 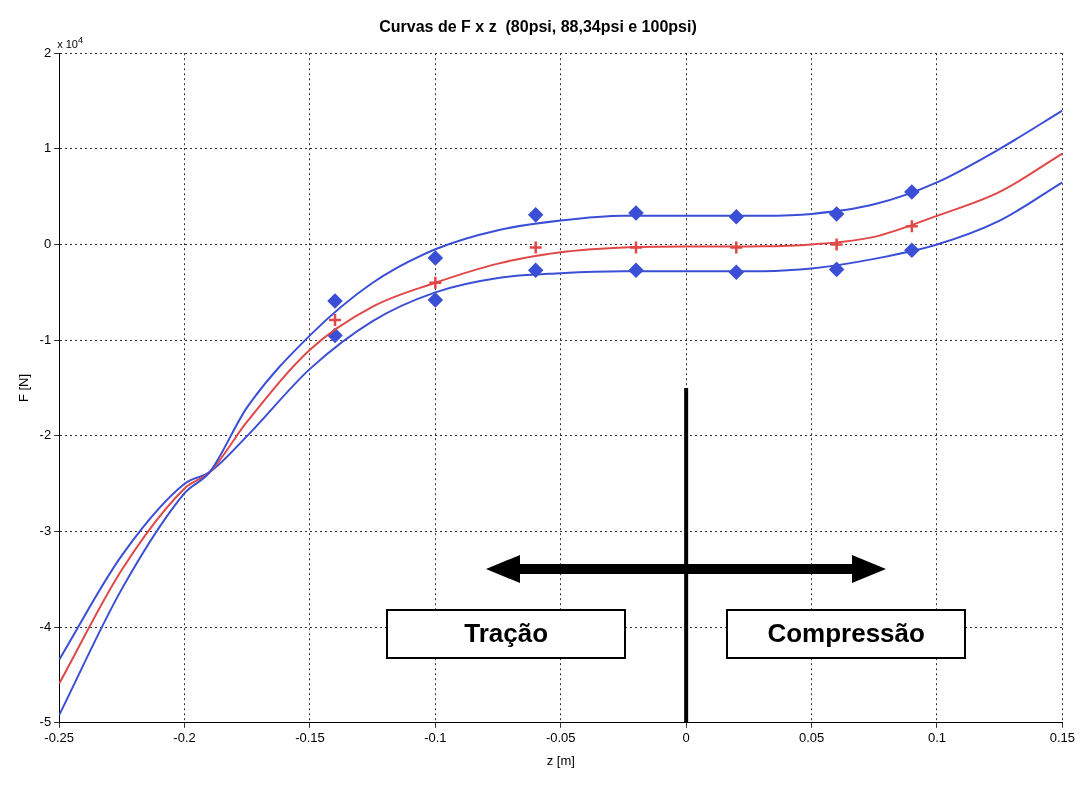 What do you see at coordinates (1062, 738) in the screenshot?
I see `x-tick-label: 0.15` at bounding box center [1062, 738].